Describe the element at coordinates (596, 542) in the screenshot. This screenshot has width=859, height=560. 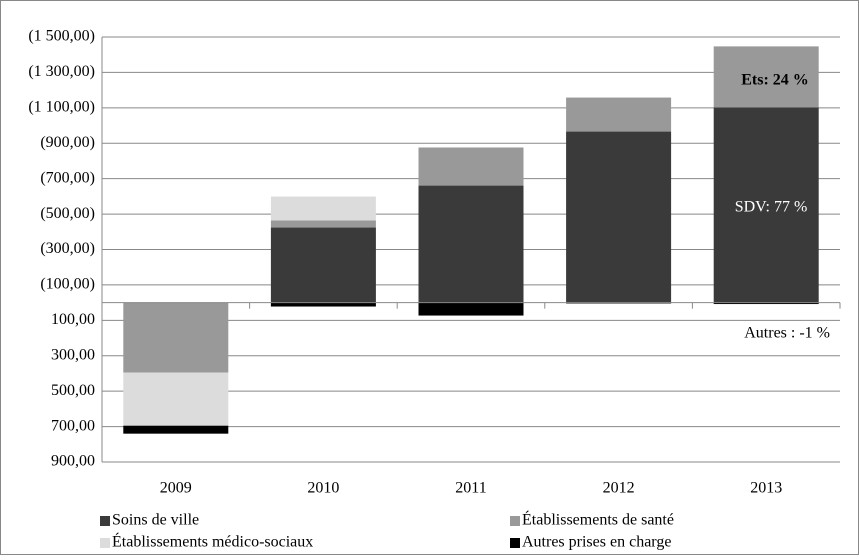
I see `legend-label: Autres prises en charge` at that location.